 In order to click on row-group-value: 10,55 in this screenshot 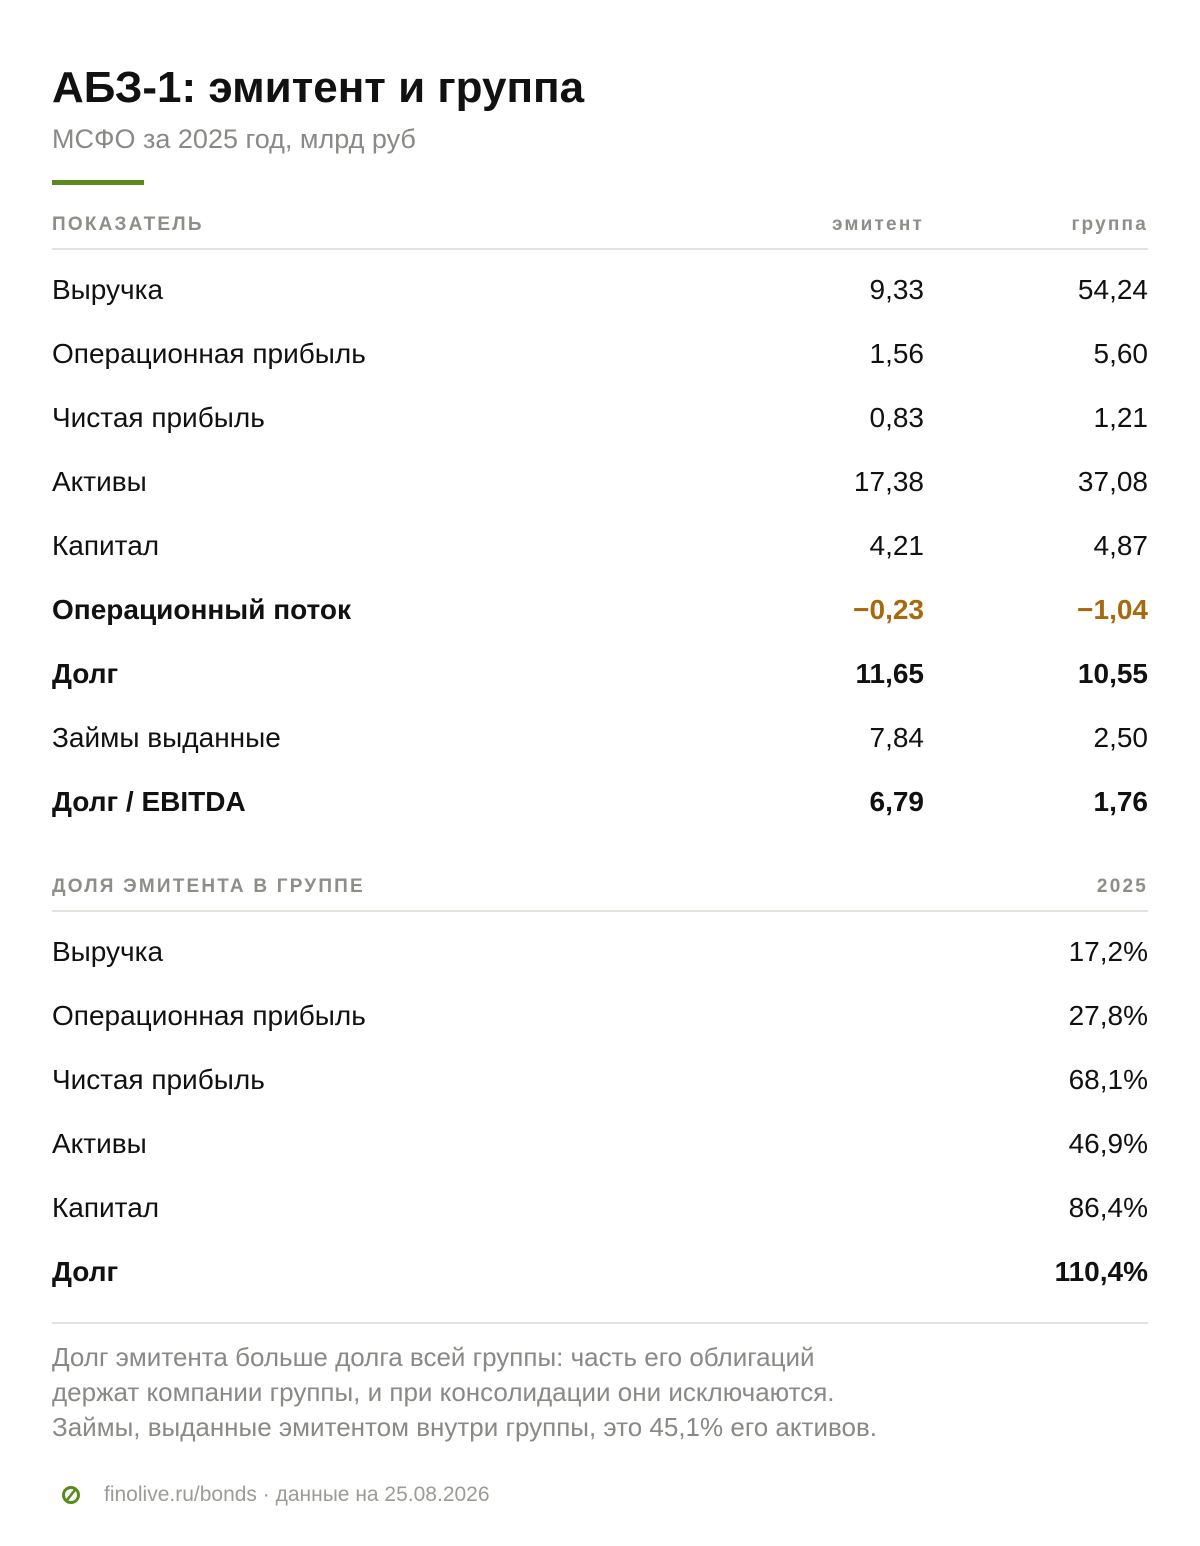, I will do `click(1112, 673)`.